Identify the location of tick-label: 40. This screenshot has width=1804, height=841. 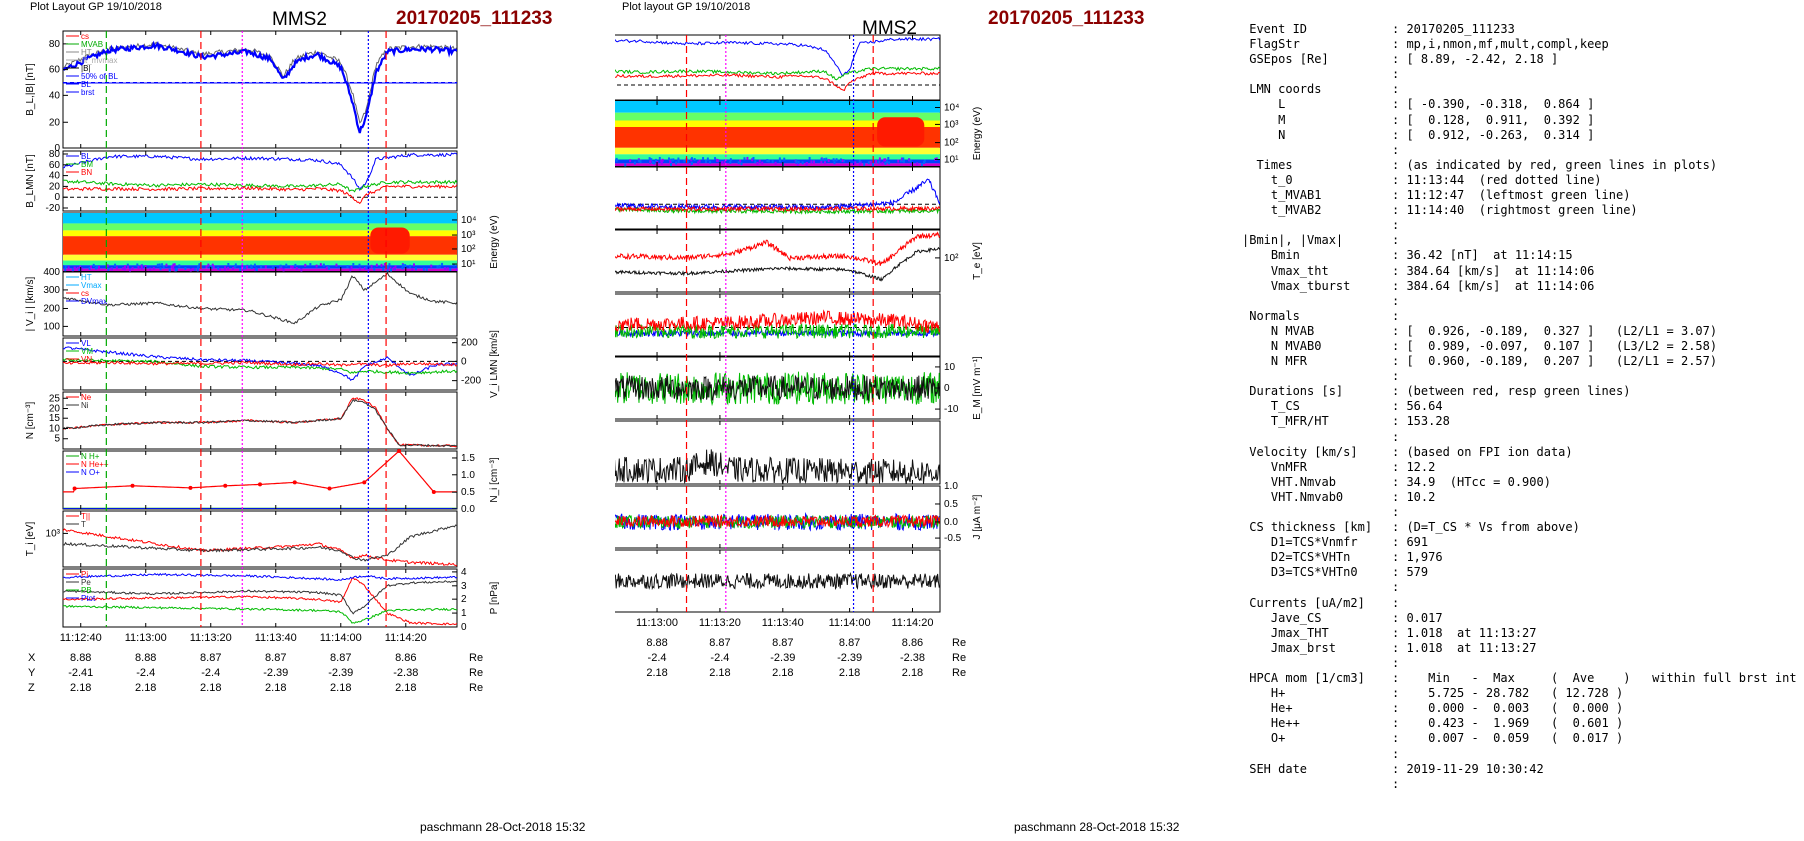
(55, 176).